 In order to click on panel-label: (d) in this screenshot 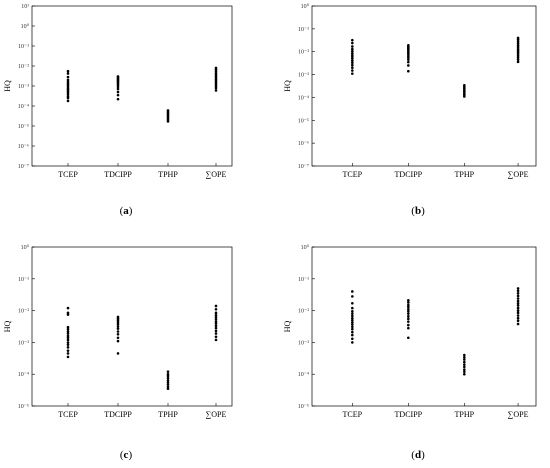, I will do `click(418, 455)`.